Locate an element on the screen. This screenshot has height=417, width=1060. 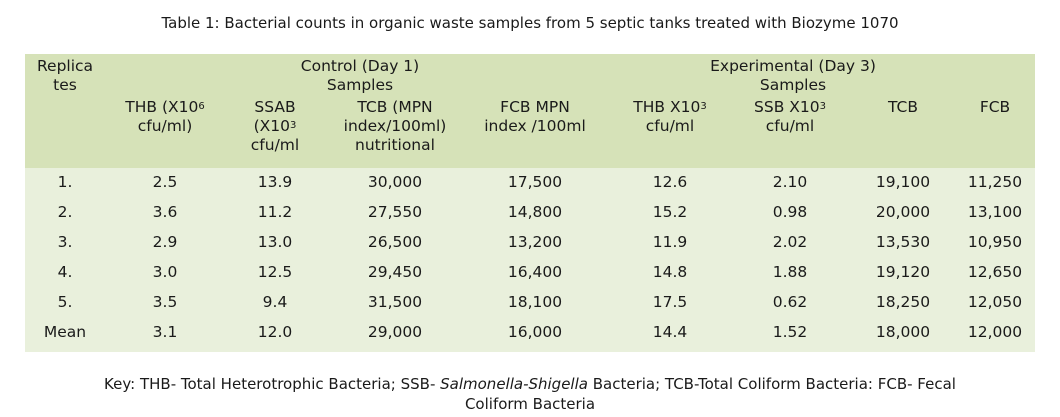
table-cell: 19,100 is located at coordinates (903, 182).